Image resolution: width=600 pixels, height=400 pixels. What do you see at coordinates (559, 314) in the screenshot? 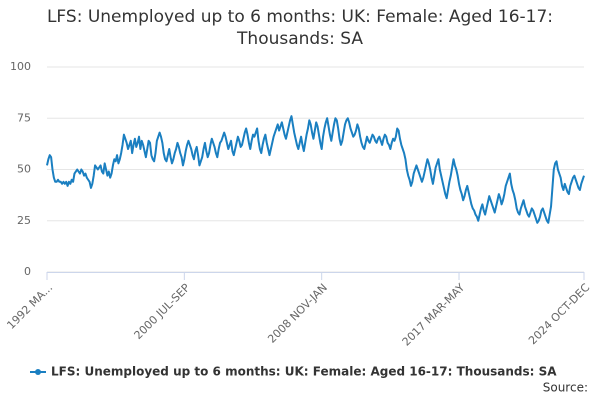
I see `x-tick-label: 2024 OCT-DEC` at bounding box center [559, 314].